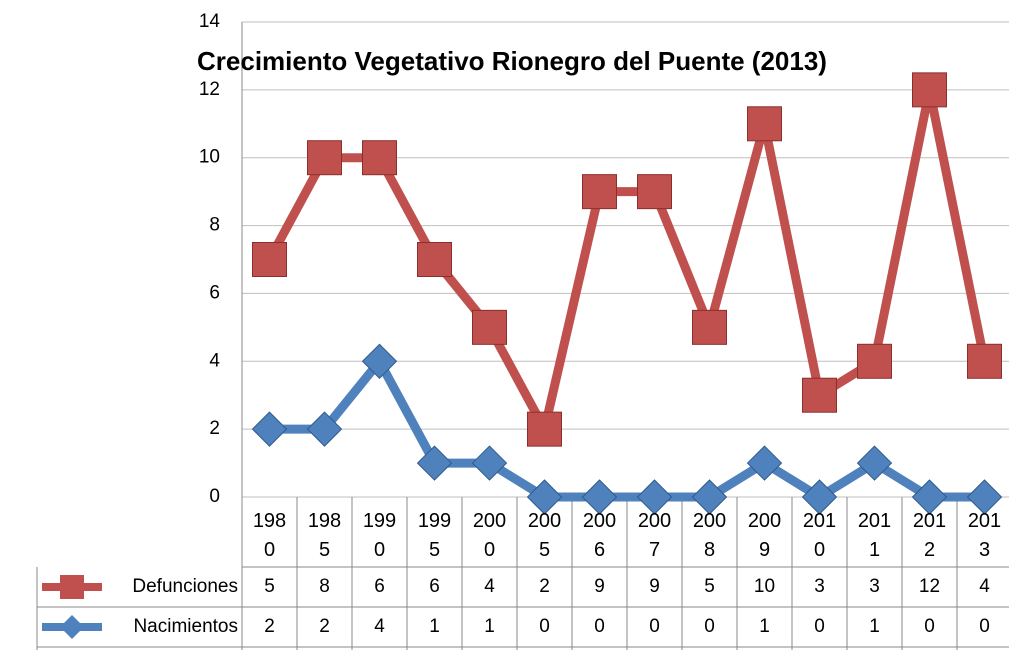  What do you see at coordinates (709, 535) in the screenshot?
I see `x-tick-label: 2008` at bounding box center [709, 535].